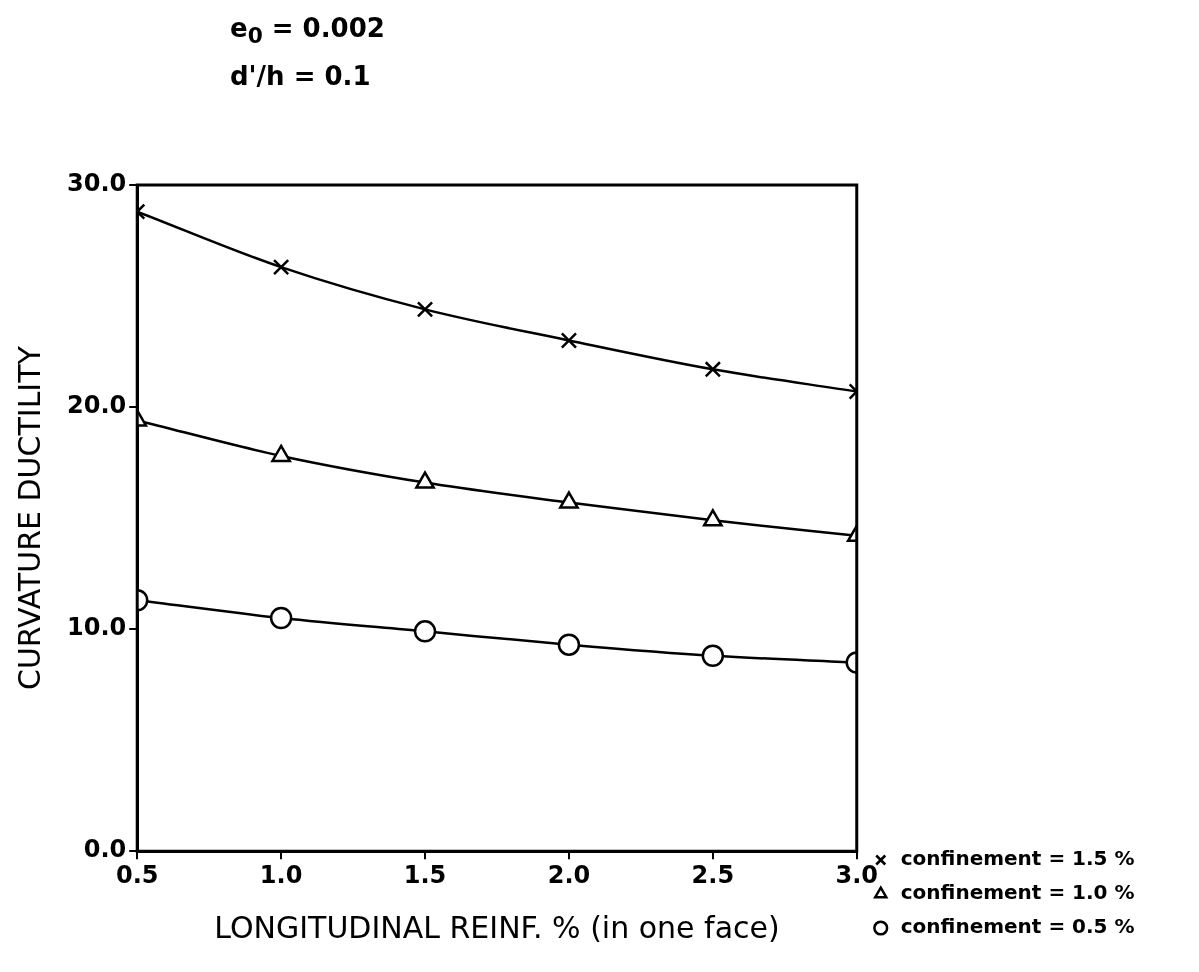 The height and width of the screenshot is (972, 1199). What do you see at coordinates (1017, 926) in the screenshot?
I see `legend-label: confinement = 0.5 %` at bounding box center [1017, 926].